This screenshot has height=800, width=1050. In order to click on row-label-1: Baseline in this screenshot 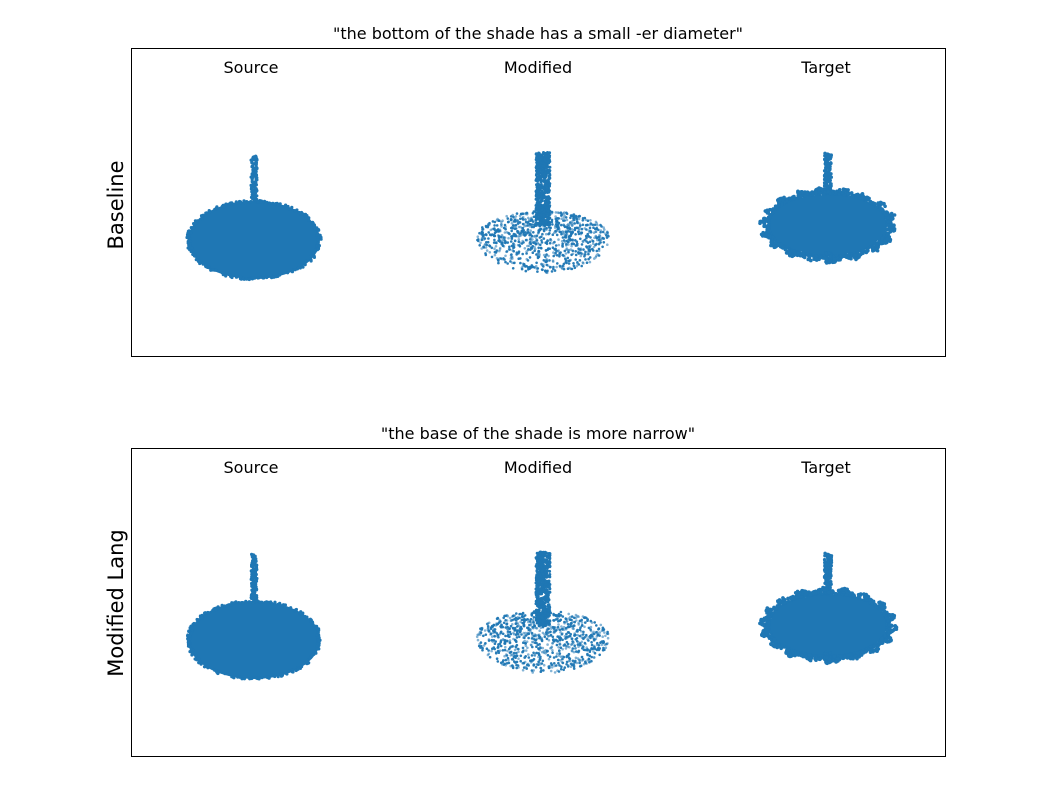, I will do `click(116, 205)`.